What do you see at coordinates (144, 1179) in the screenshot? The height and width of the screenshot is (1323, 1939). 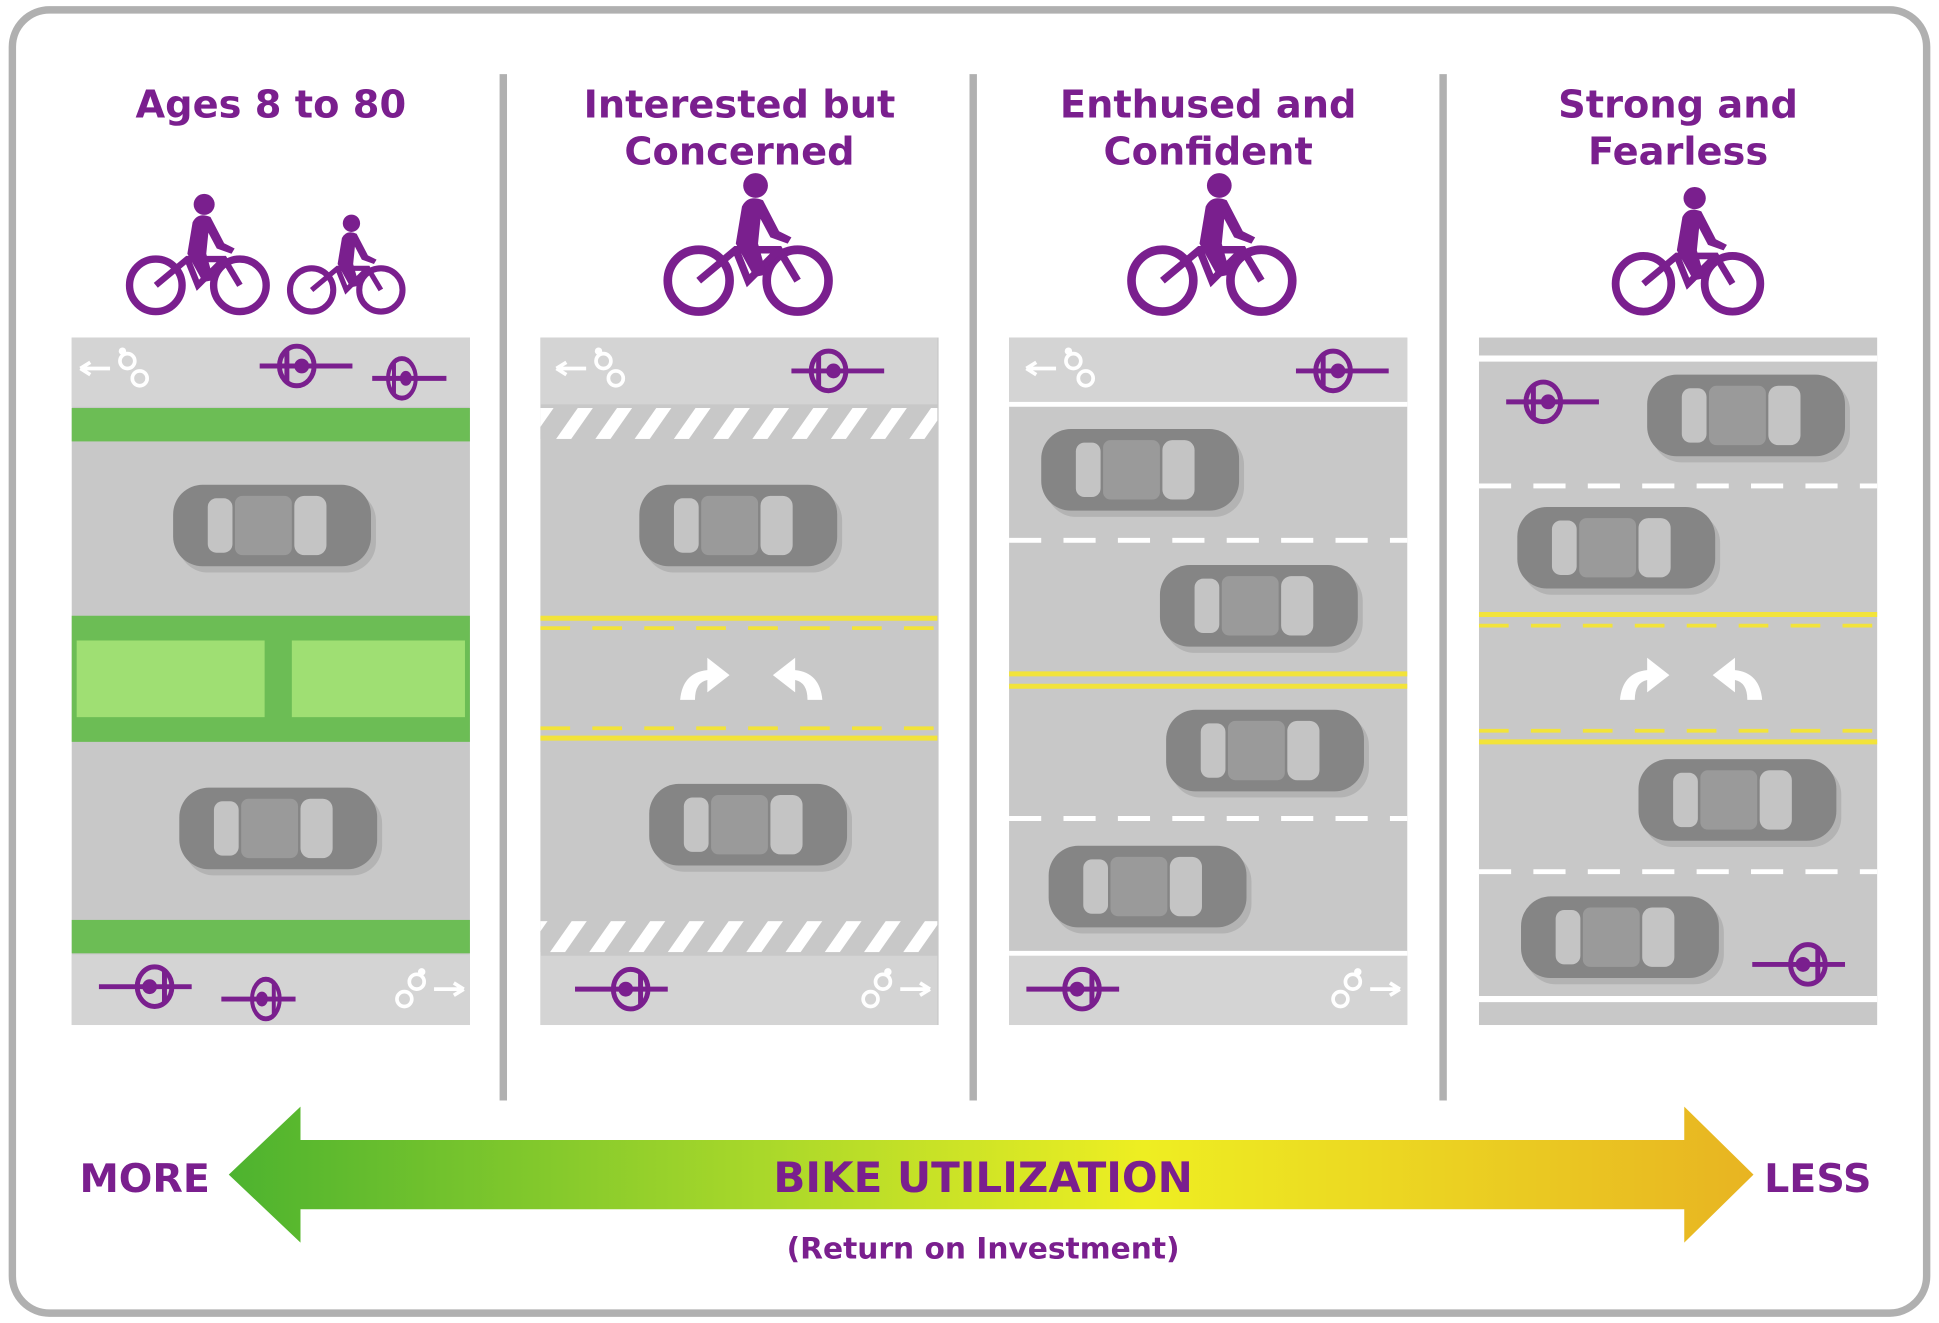 I see `arrow-left-label: MORE` at bounding box center [144, 1179].